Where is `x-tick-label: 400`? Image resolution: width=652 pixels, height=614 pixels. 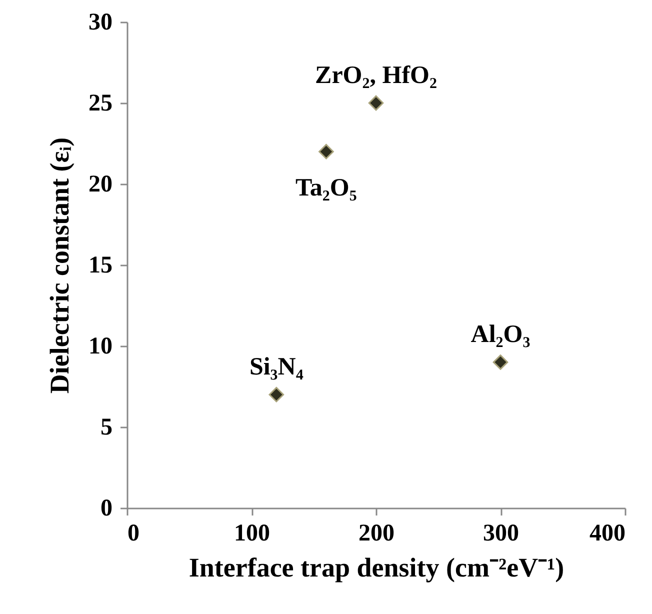
x-tick-label: 400 is located at coordinates (608, 533).